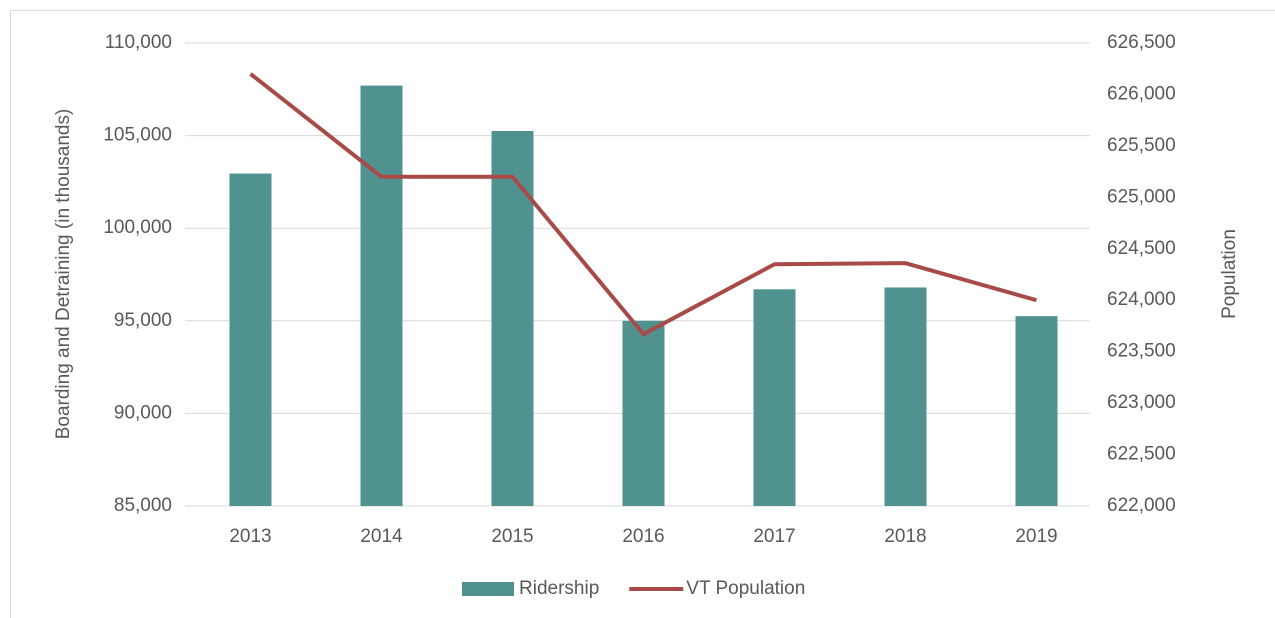  What do you see at coordinates (250, 536) in the screenshot?
I see `x-tick-label: 2013` at bounding box center [250, 536].